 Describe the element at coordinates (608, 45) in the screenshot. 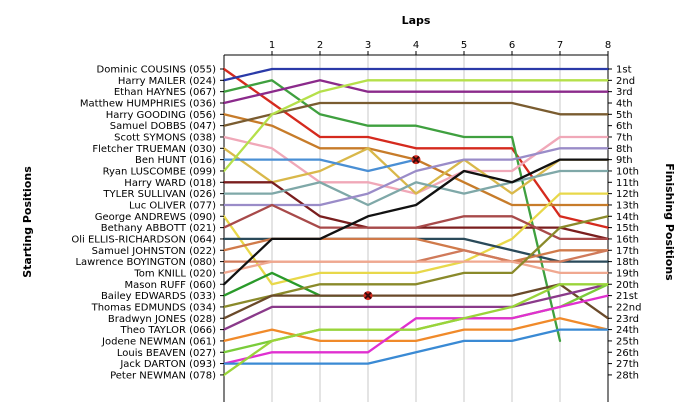

I see `x-tick-label: 8` at that location.